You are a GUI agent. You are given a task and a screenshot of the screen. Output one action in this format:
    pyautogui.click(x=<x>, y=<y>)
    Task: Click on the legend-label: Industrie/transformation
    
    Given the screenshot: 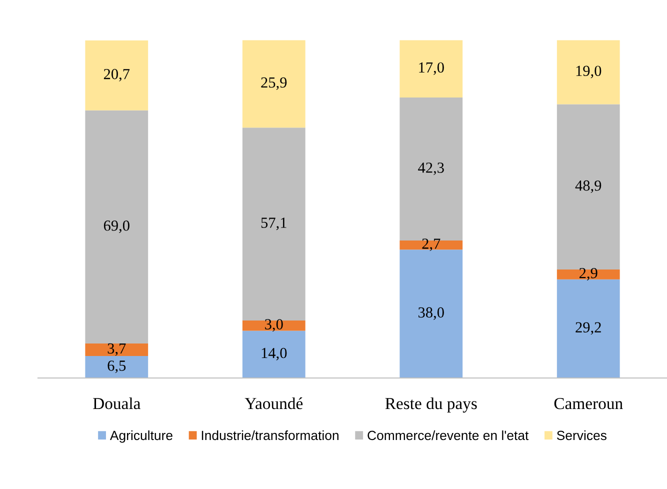 What is the action you would take?
    pyautogui.click(x=270, y=435)
    